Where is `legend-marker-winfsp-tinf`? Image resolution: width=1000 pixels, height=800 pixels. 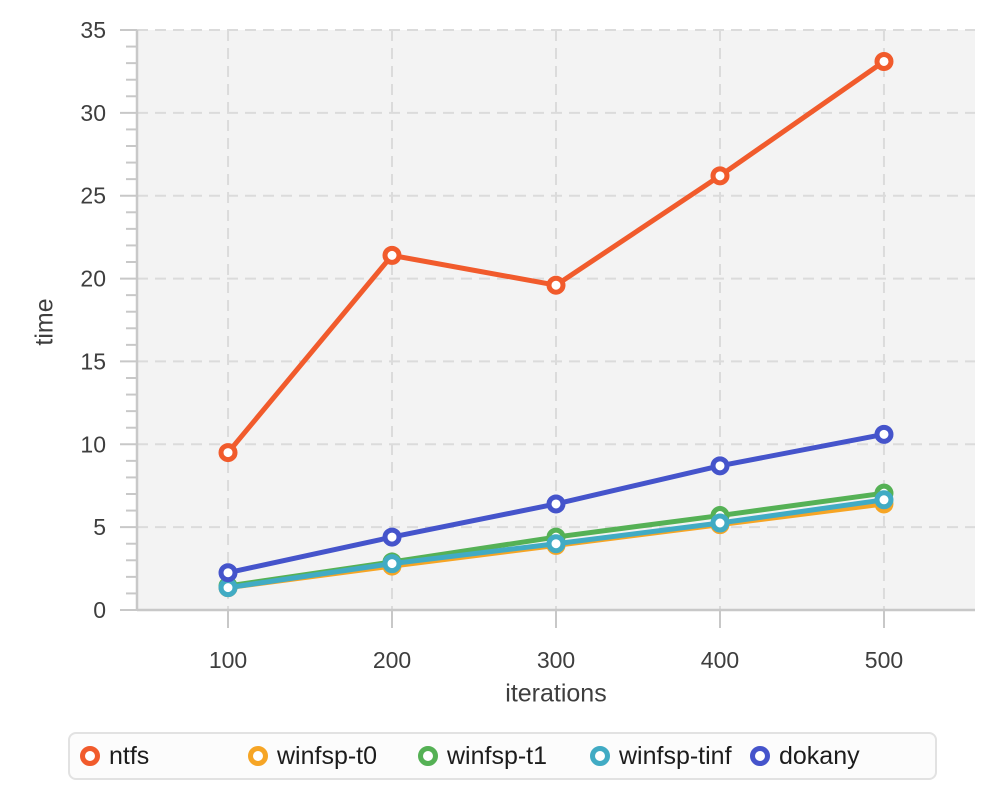 legend-marker-winfsp-tinf is located at coordinates (600, 756).